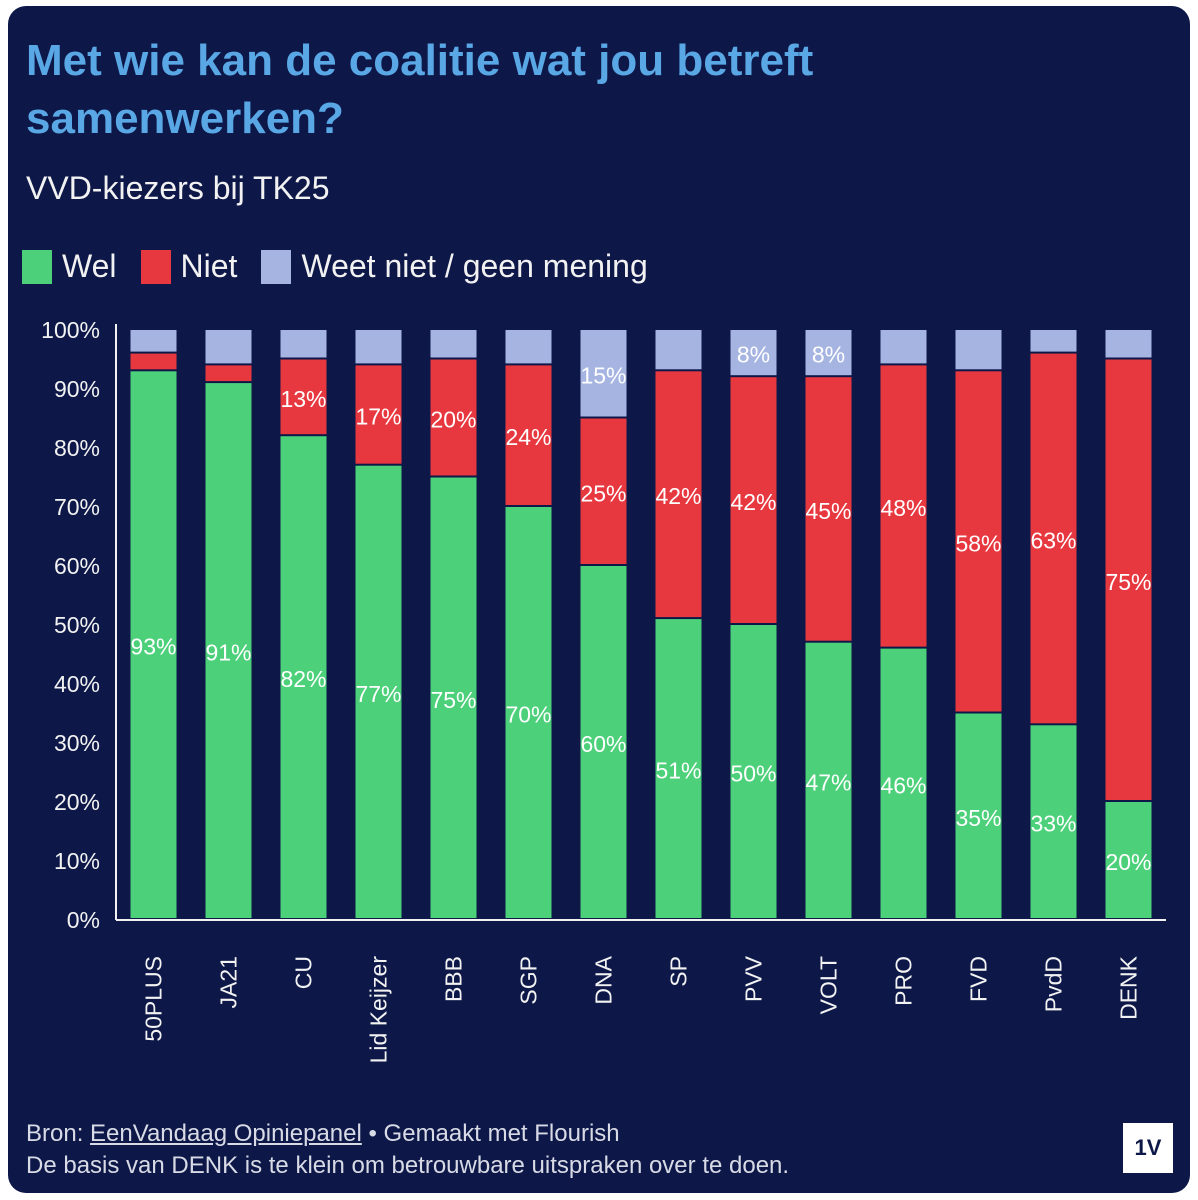 The image size is (1198, 1200). What do you see at coordinates (528, 715) in the screenshot?
I see `data-label-wel: 70%` at bounding box center [528, 715].